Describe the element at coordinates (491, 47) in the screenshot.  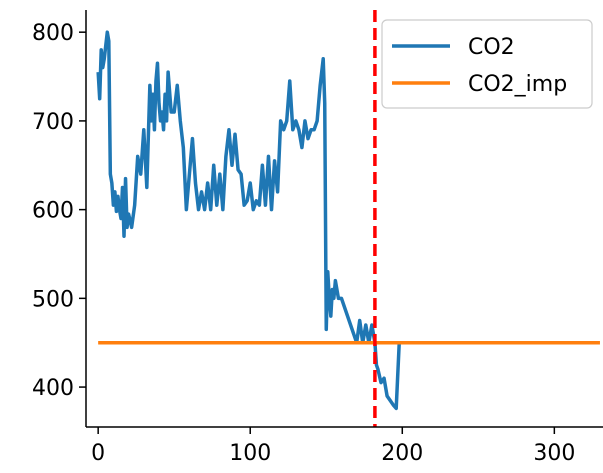
I see `legend-label-co2: CO2` at that location.